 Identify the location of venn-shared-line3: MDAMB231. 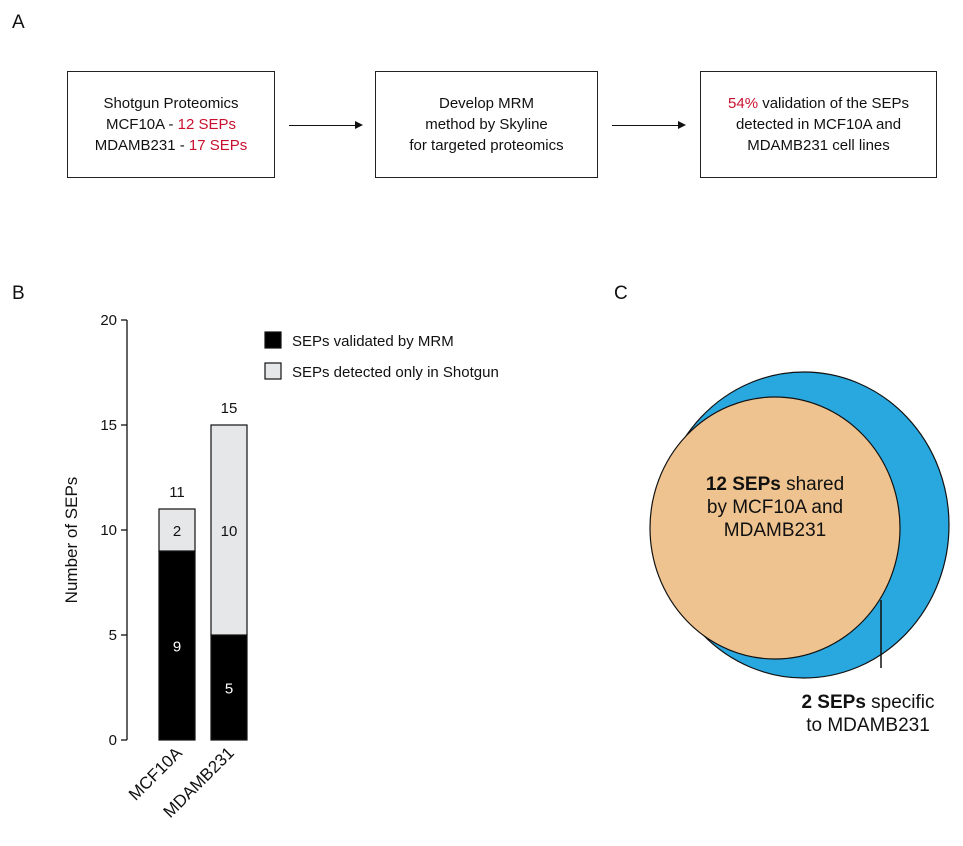
(775, 530).